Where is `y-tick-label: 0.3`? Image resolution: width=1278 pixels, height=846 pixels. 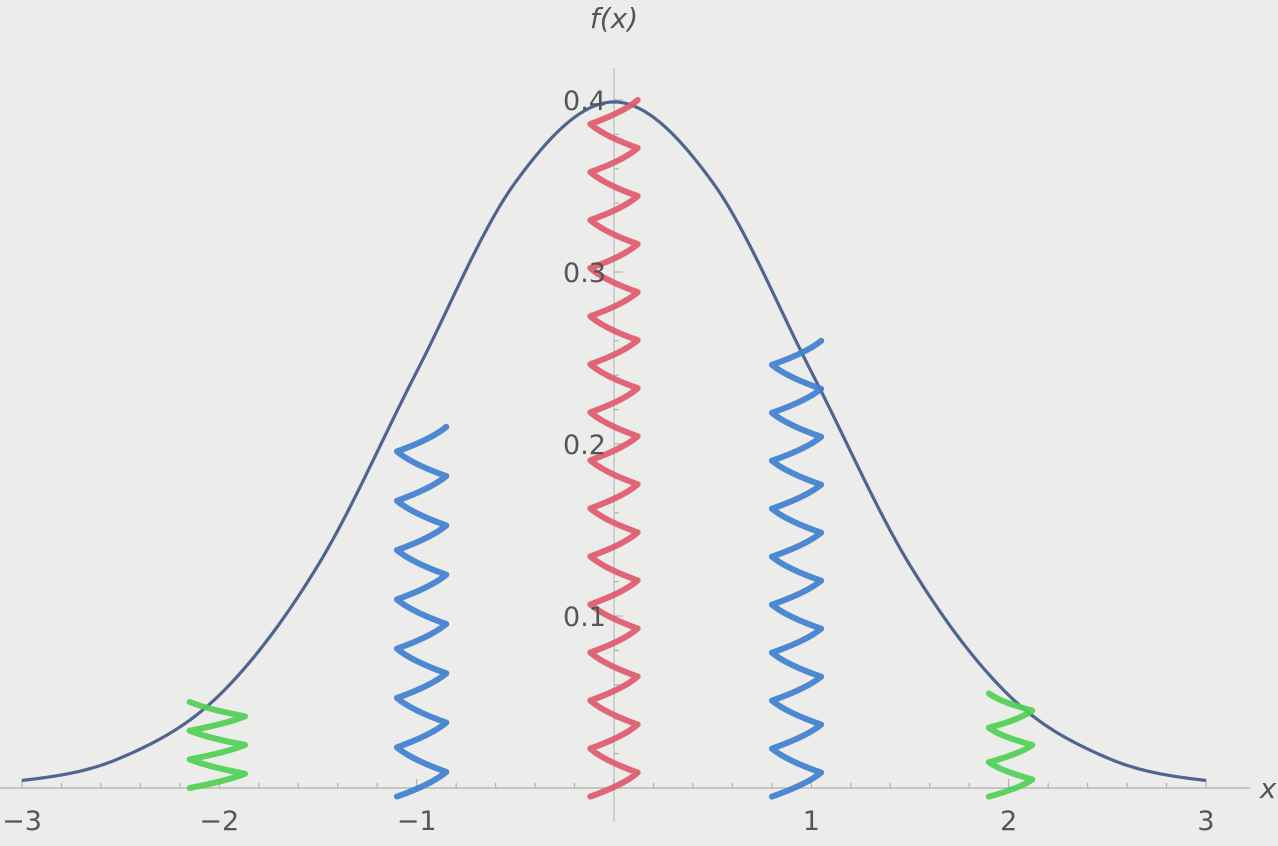 y-tick-label: 0.3 is located at coordinates (584, 273).